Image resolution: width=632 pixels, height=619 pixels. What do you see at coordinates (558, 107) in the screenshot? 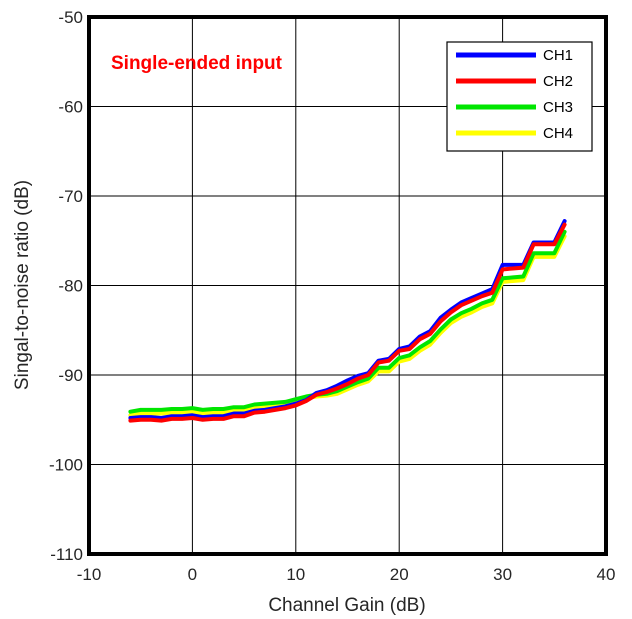
I see `legend-label-ch3: CH3` at bounding box center [558, 107].